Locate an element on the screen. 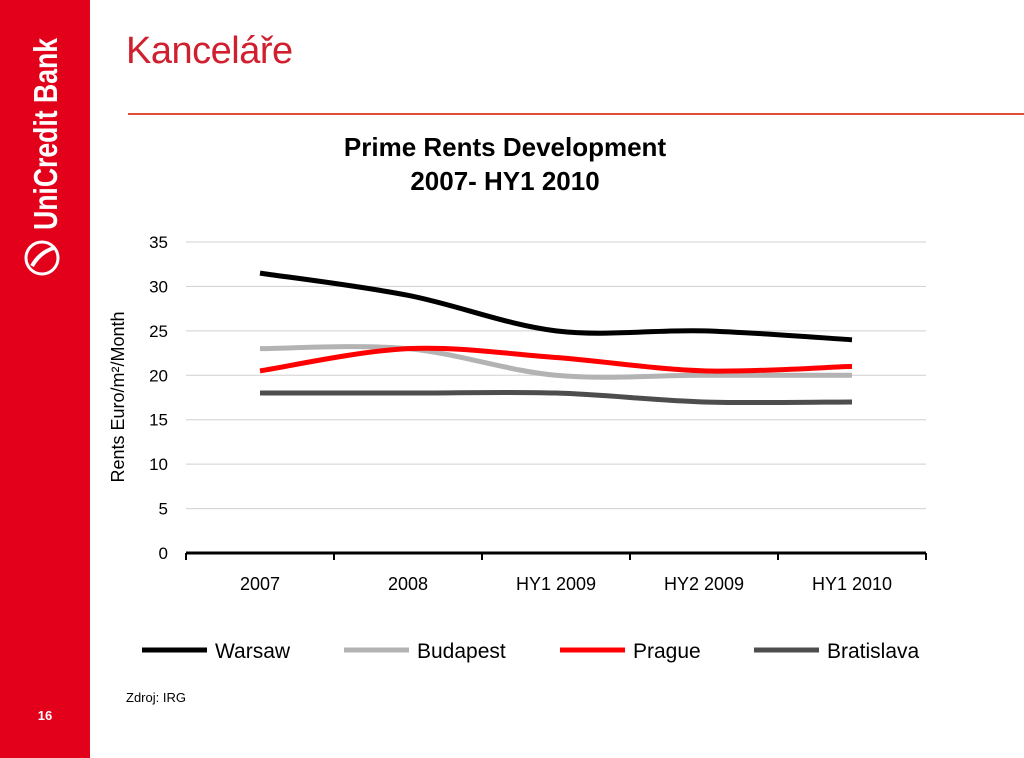  unicredit-logo-icon: UniCredit Bank is located at coordinates (45, 155).